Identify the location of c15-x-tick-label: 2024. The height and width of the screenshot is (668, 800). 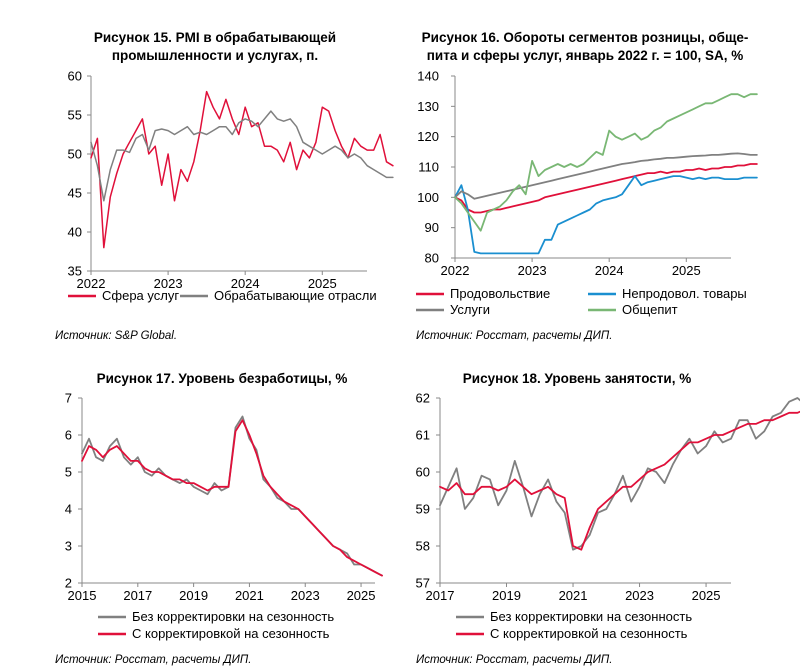
(245, 283).